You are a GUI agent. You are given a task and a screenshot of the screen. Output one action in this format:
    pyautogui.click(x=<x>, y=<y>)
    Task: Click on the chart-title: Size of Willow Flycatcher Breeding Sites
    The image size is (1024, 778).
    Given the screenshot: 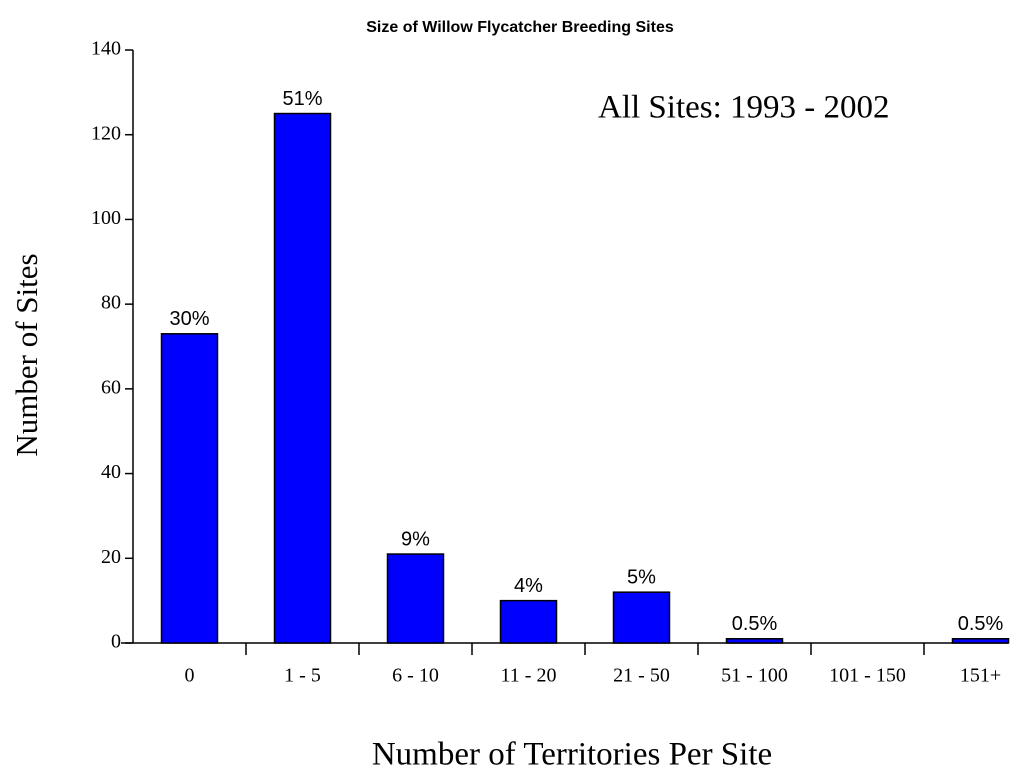 What is the action you would take?
    pyautogui.click(x=520, y=27)
    